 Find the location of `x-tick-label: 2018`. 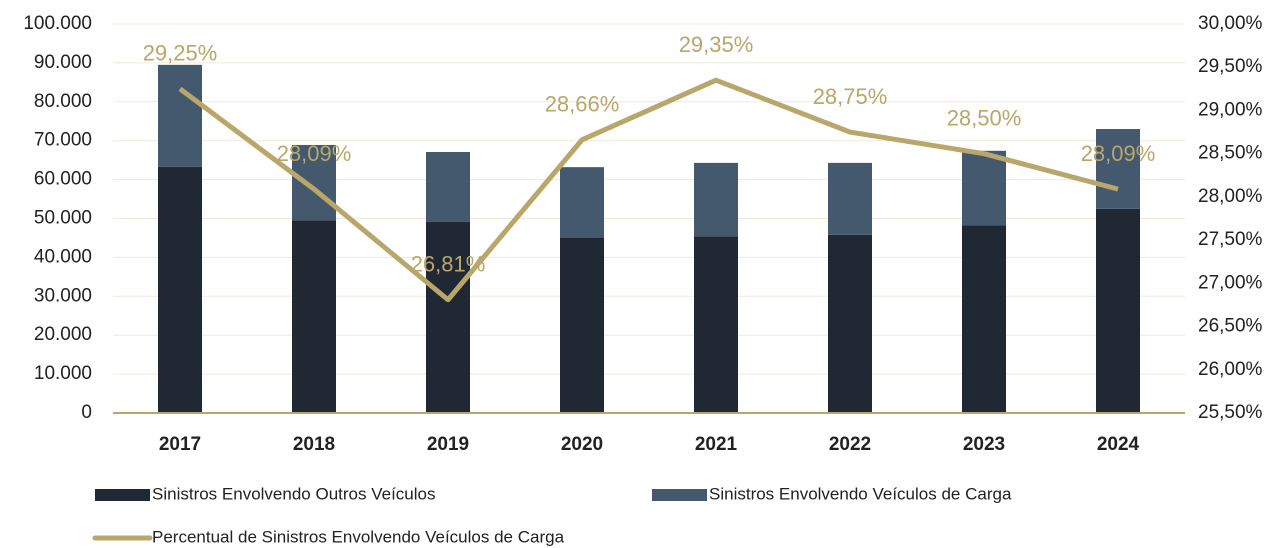

x-tick-label: 2018 is located at coordinates (314, 444).